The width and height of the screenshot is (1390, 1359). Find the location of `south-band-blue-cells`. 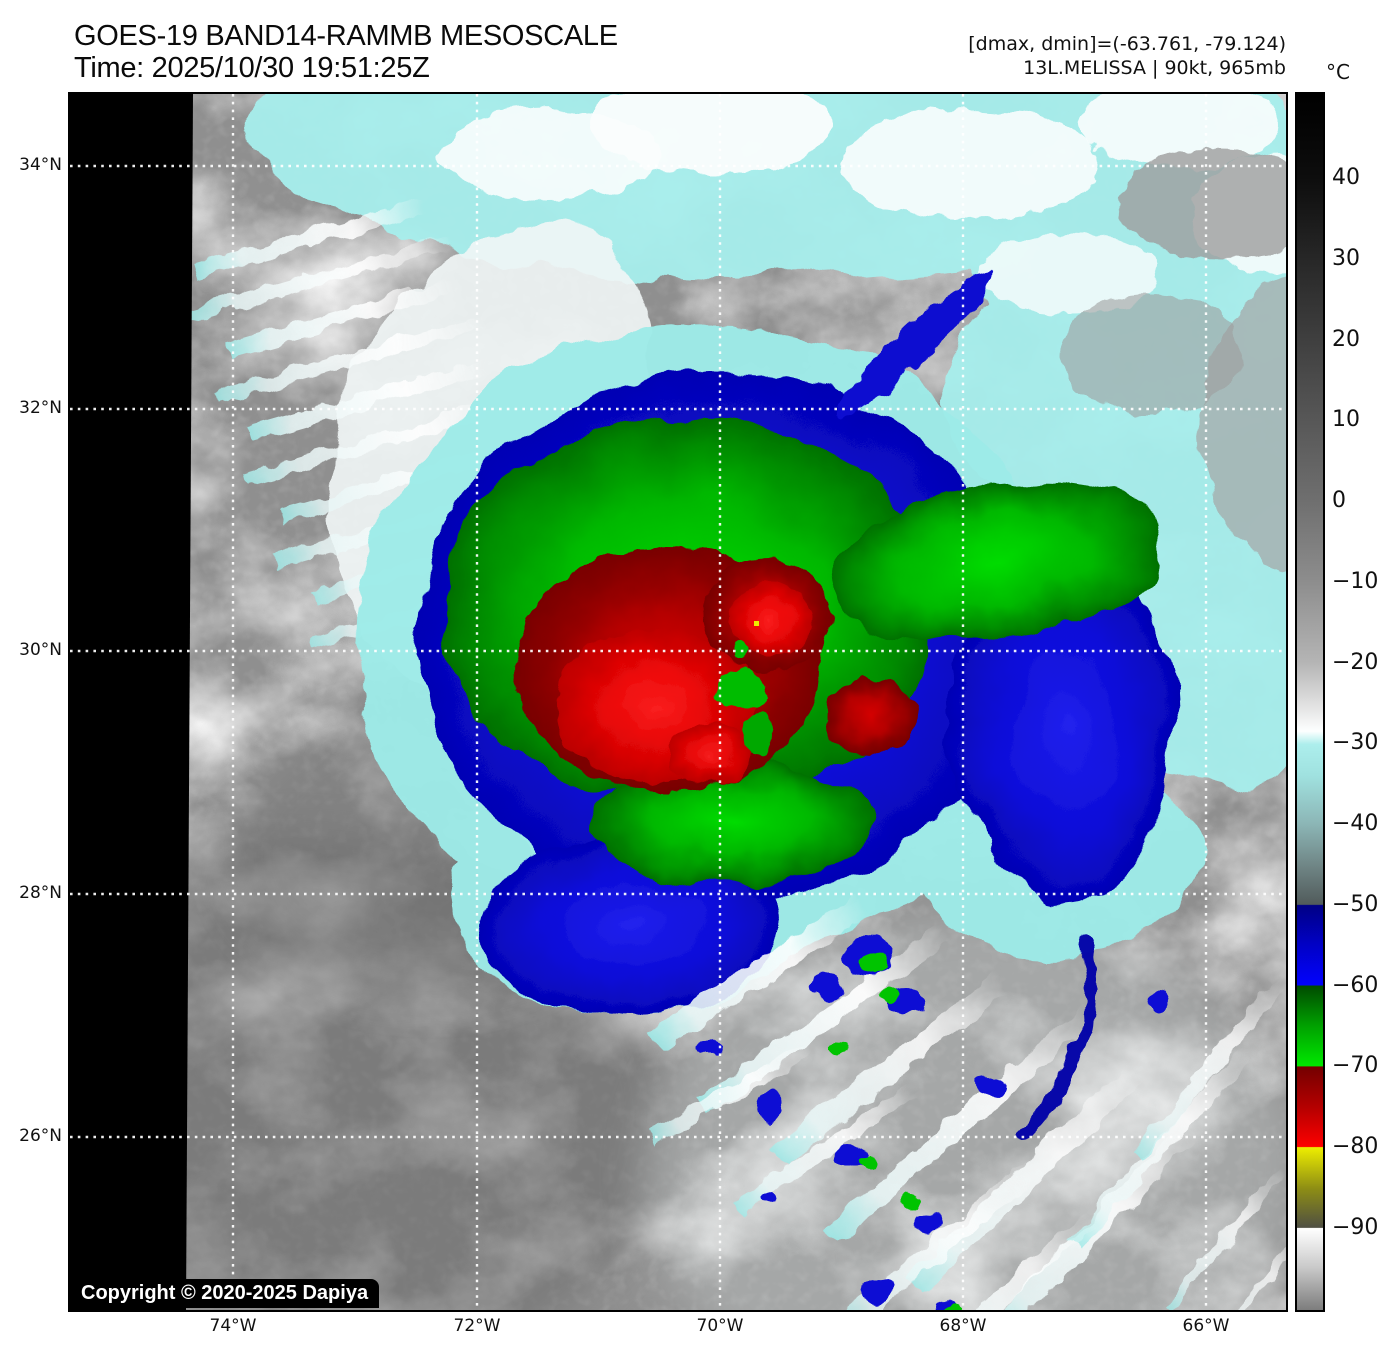

south-band-blue-cells is located at coordinates (934, 1124).